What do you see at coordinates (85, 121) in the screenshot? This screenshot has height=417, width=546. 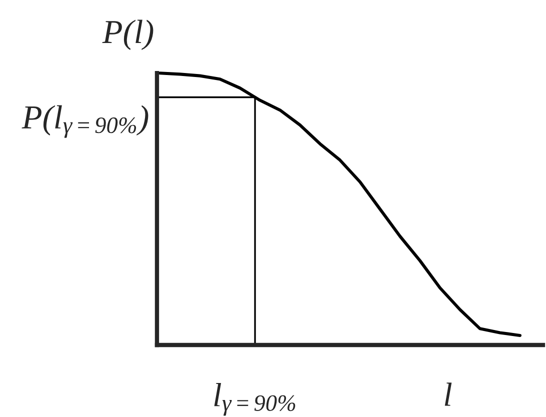 I see `text: P(l$_{γ=90%}$)` at bounding box center [85, 121].